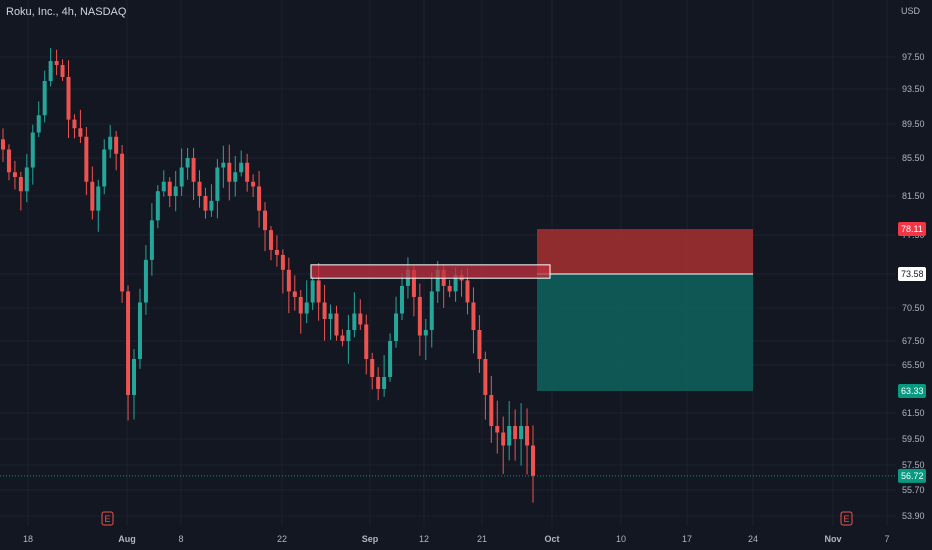 This screenshot has height=550, width=932. What do you see at coordinates (482, 539) in the screenshot?
I see `date-tick-label: 21` at bounding box center [482, 539].